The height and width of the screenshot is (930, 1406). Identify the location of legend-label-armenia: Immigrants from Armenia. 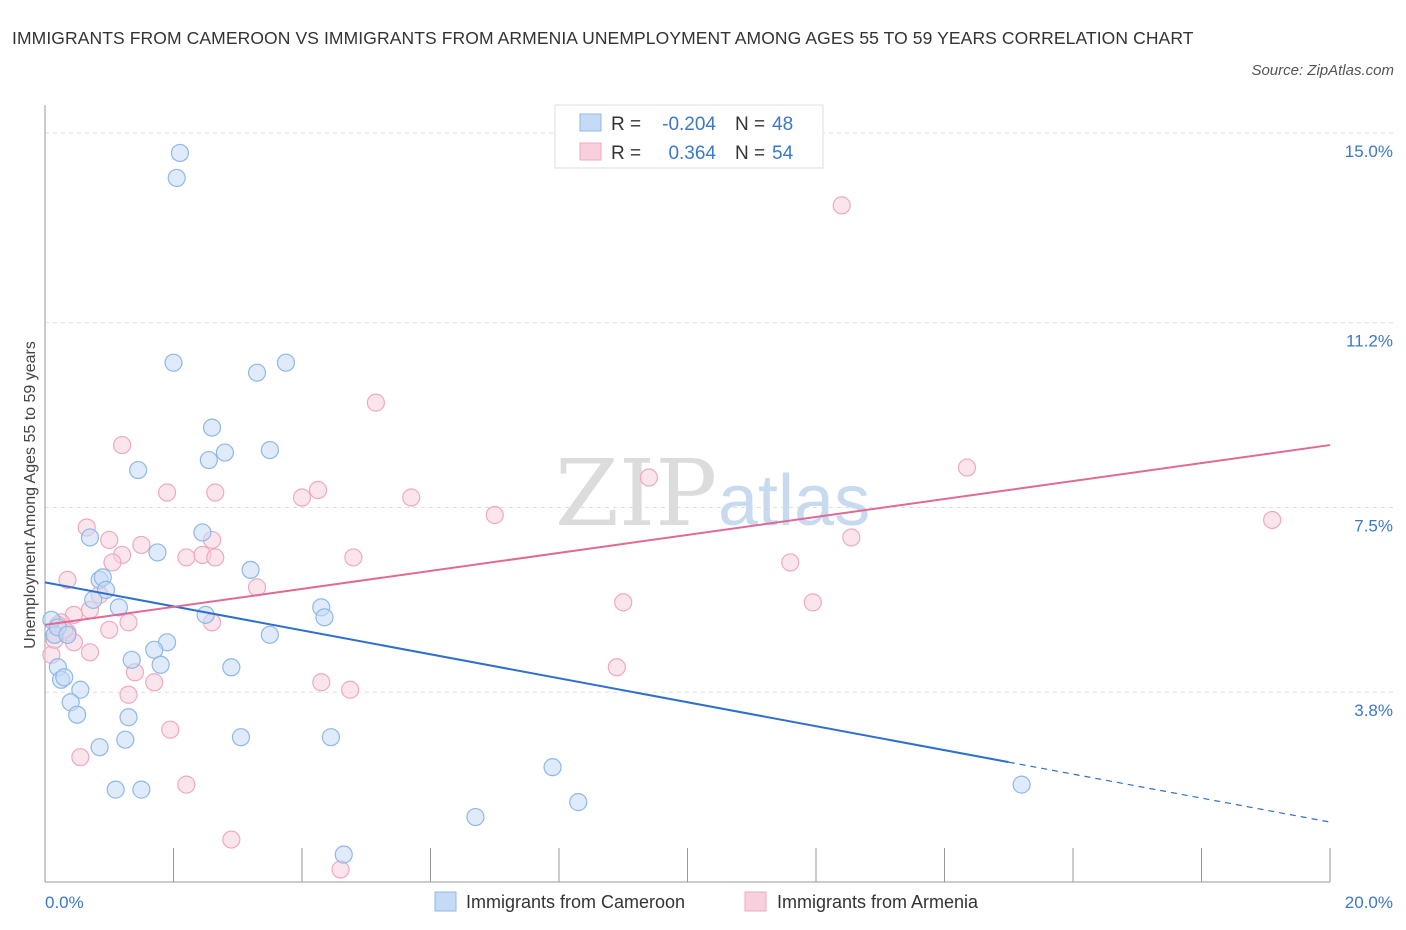
(878, 902).